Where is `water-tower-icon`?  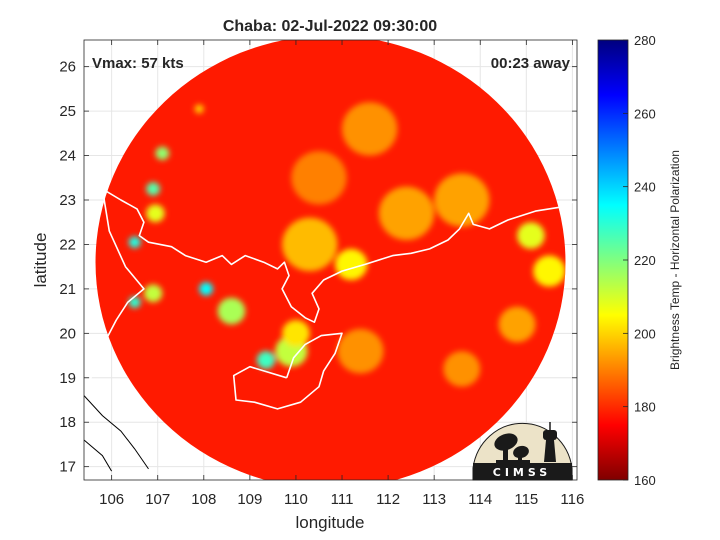 water-tower-icon is located at coordinates (550, 442).